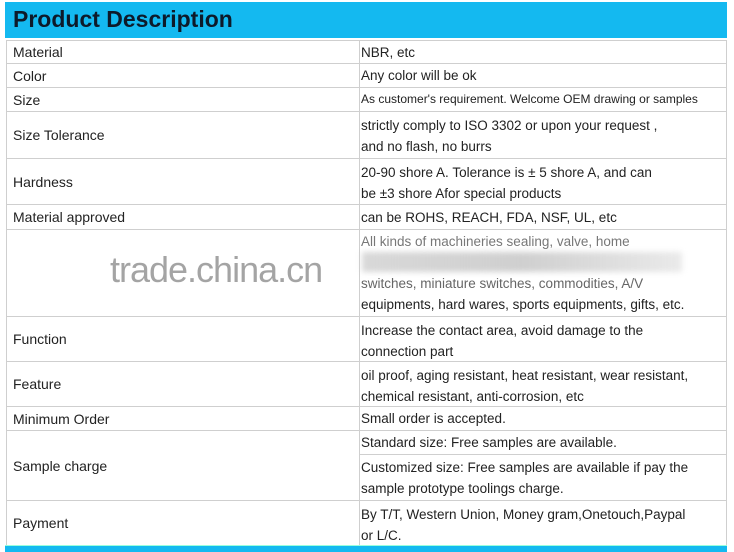 The image size is (734, 552). Describe the element at coordinates (381, 535) in the screenshot. I see `value-line: or L/C.` at that location.